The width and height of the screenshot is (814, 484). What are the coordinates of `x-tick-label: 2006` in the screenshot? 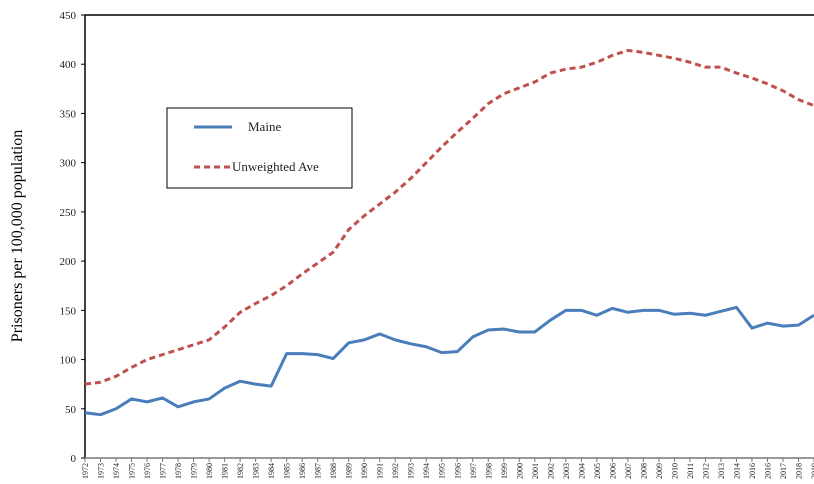 It's located at (612, 471).